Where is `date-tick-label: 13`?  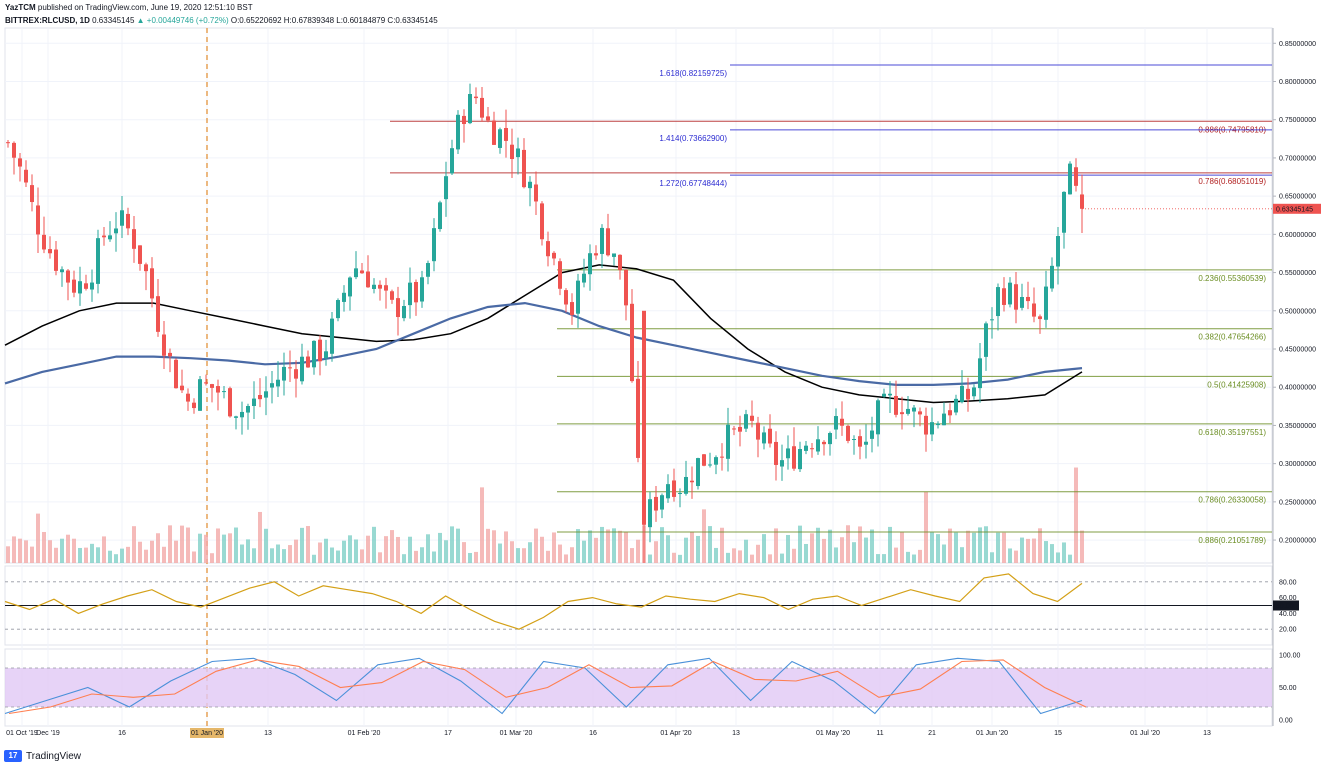
date-tick-label: 13 is located at coordinates (736, 733).